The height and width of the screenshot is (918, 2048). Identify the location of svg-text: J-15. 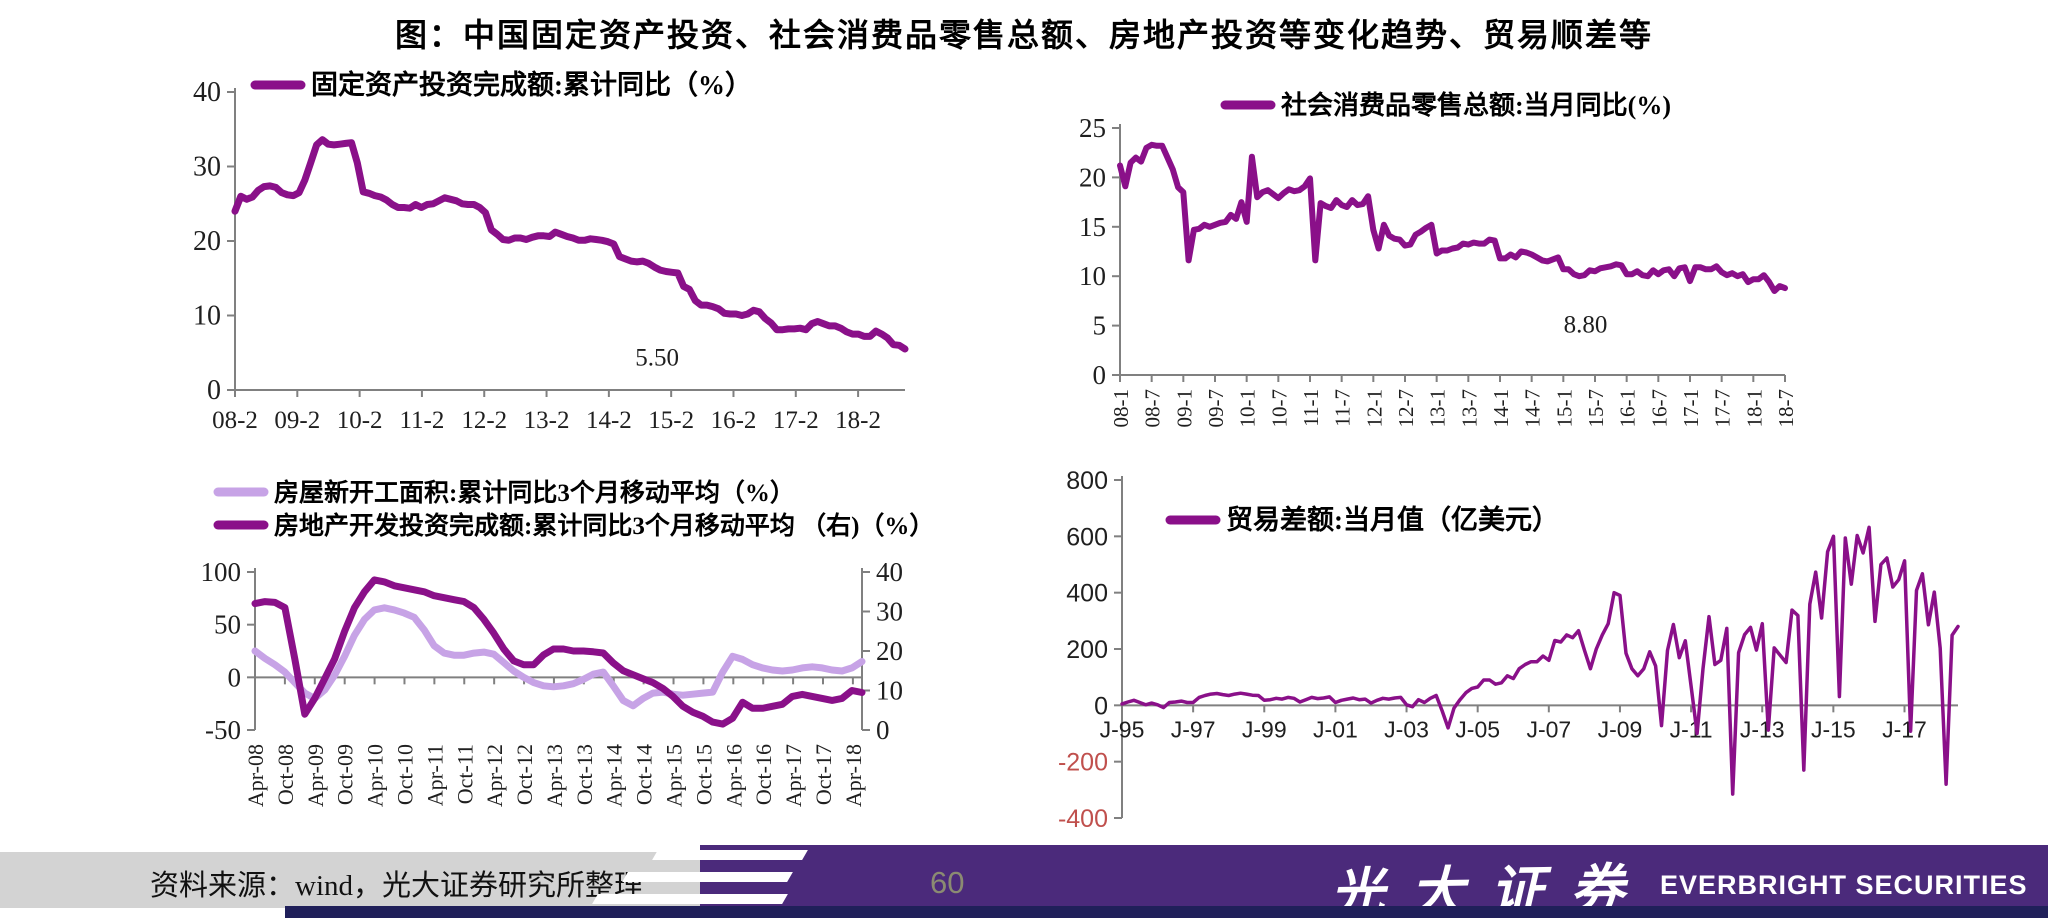
(1833, 729).